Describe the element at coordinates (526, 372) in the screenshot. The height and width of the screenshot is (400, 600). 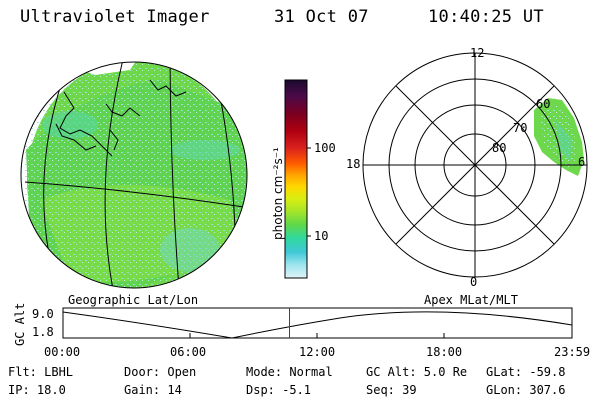
I see `status-glat: GLat: -59.8` at that location.